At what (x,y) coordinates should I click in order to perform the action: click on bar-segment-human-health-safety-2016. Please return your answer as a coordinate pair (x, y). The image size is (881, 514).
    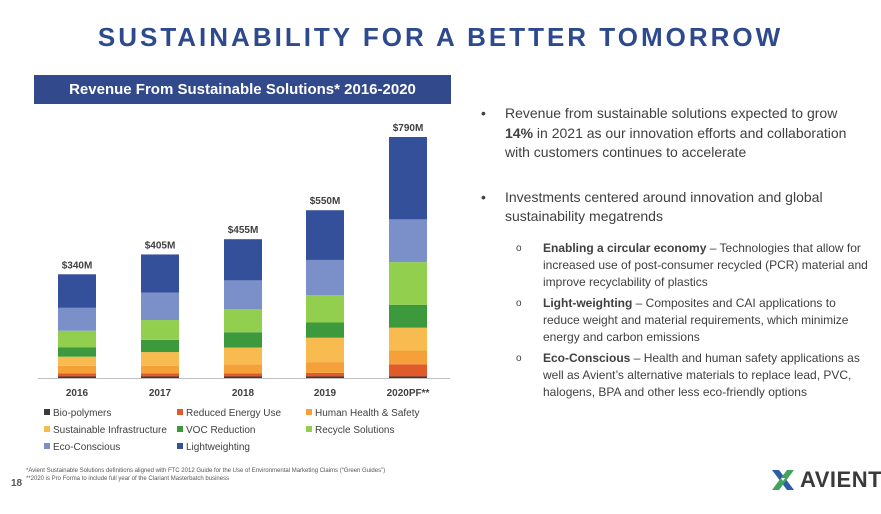
    Looking at the image, I should click on (77, 369).